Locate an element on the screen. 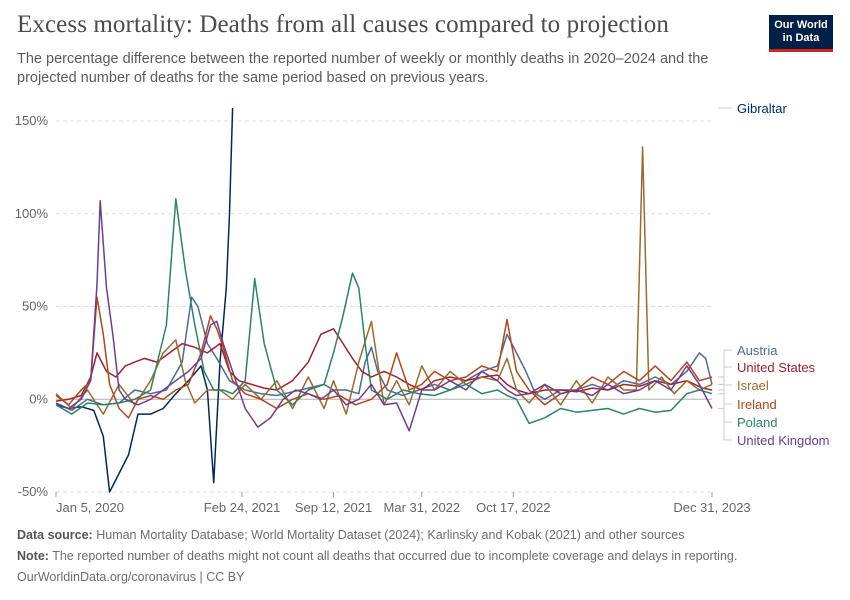 The width and height of the screenshot is (850, 600). legend-label-united-states: United States is located at coordinates (776, 367).